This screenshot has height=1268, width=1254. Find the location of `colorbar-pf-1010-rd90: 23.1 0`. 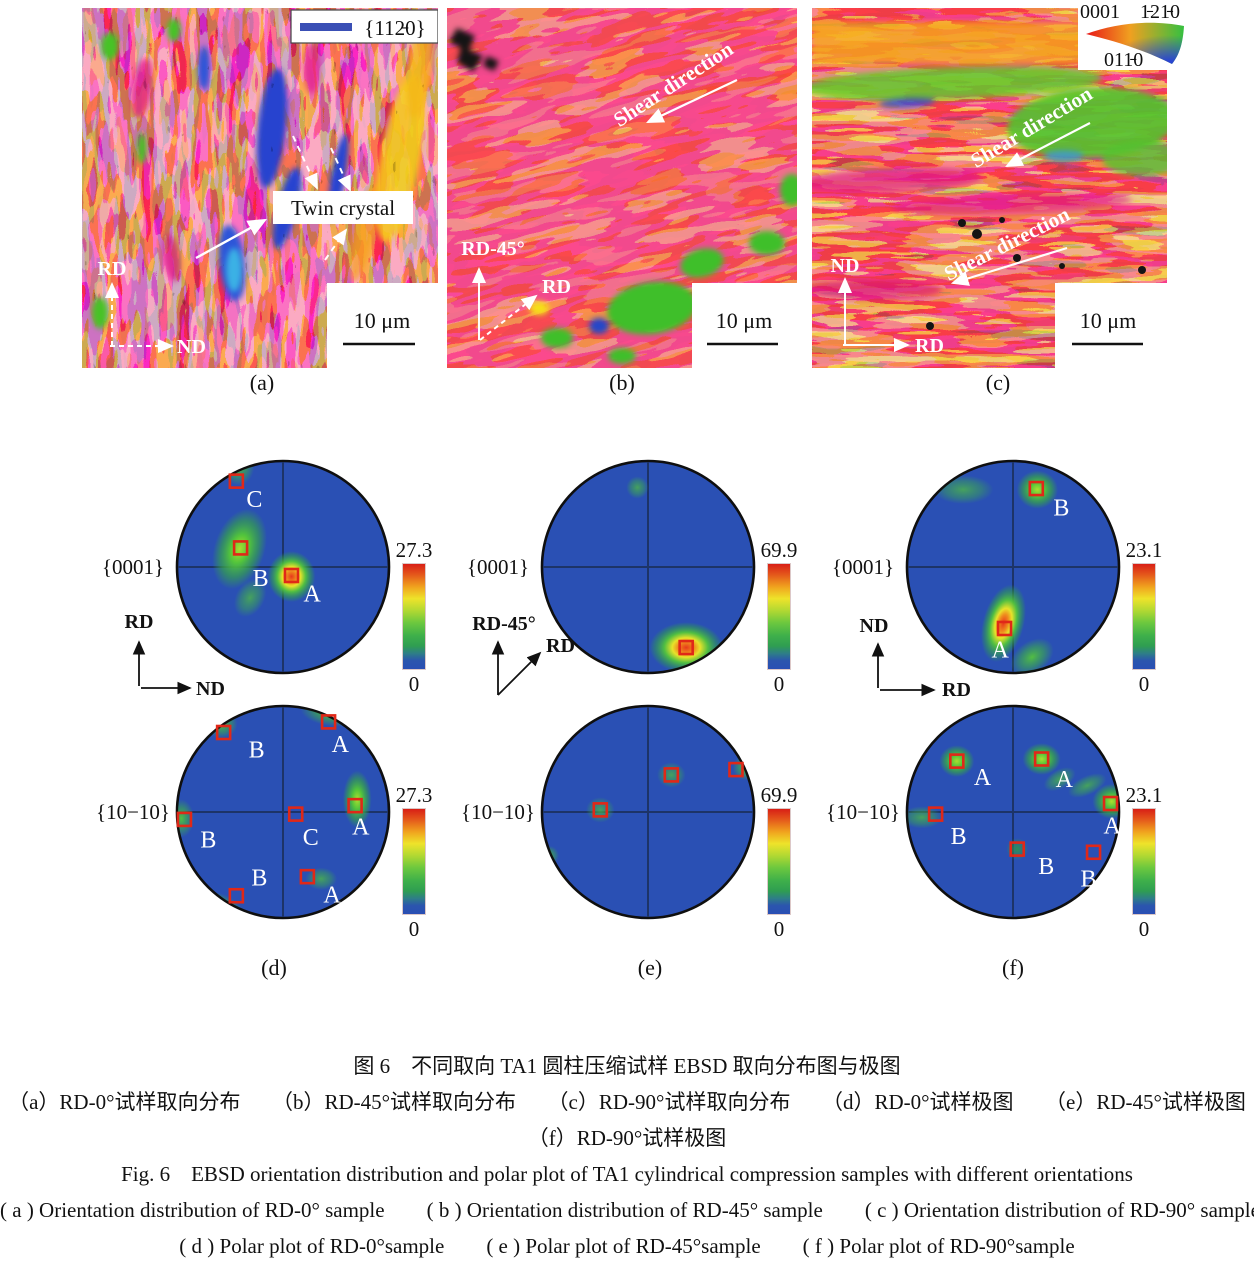

colorbar-pf-1010-rd90: 23.1 0 is located at coordinates (1144, 862).